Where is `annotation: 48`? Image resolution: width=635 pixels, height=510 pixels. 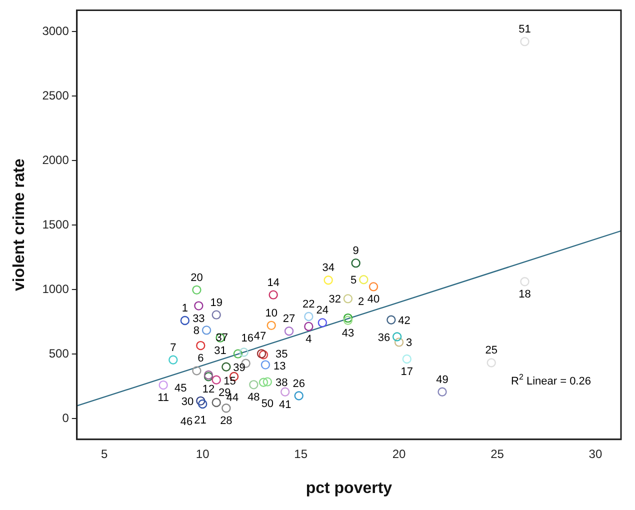
annotation: 48 is located at coordinates (254, 398).